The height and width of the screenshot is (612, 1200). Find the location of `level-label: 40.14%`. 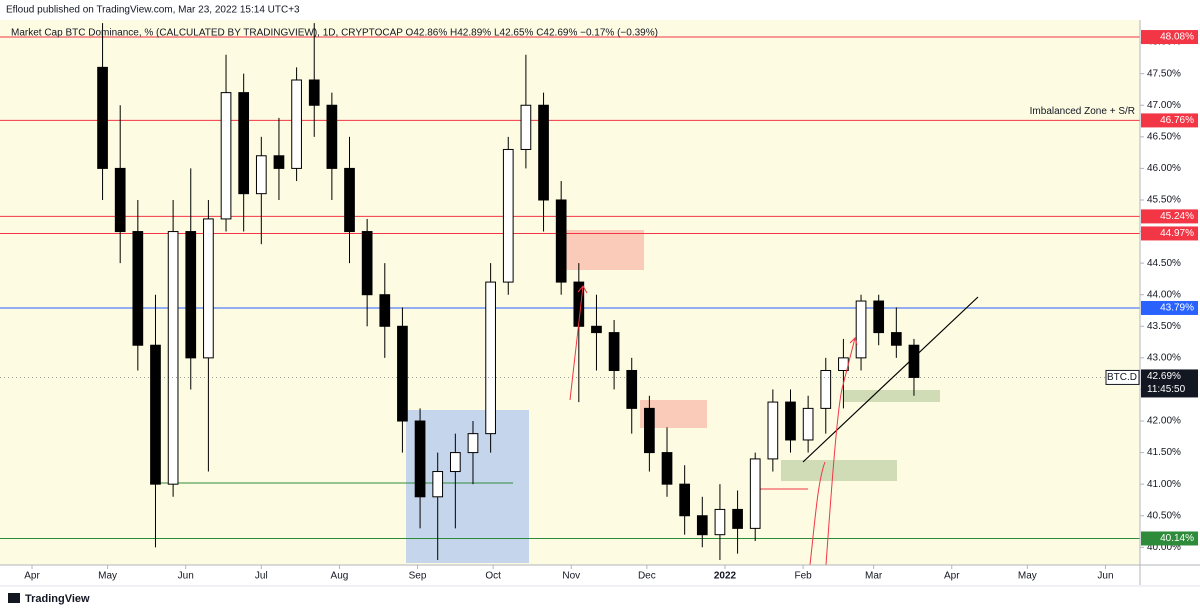

level-label: 40.14% is located at coordinates (1177, 538).